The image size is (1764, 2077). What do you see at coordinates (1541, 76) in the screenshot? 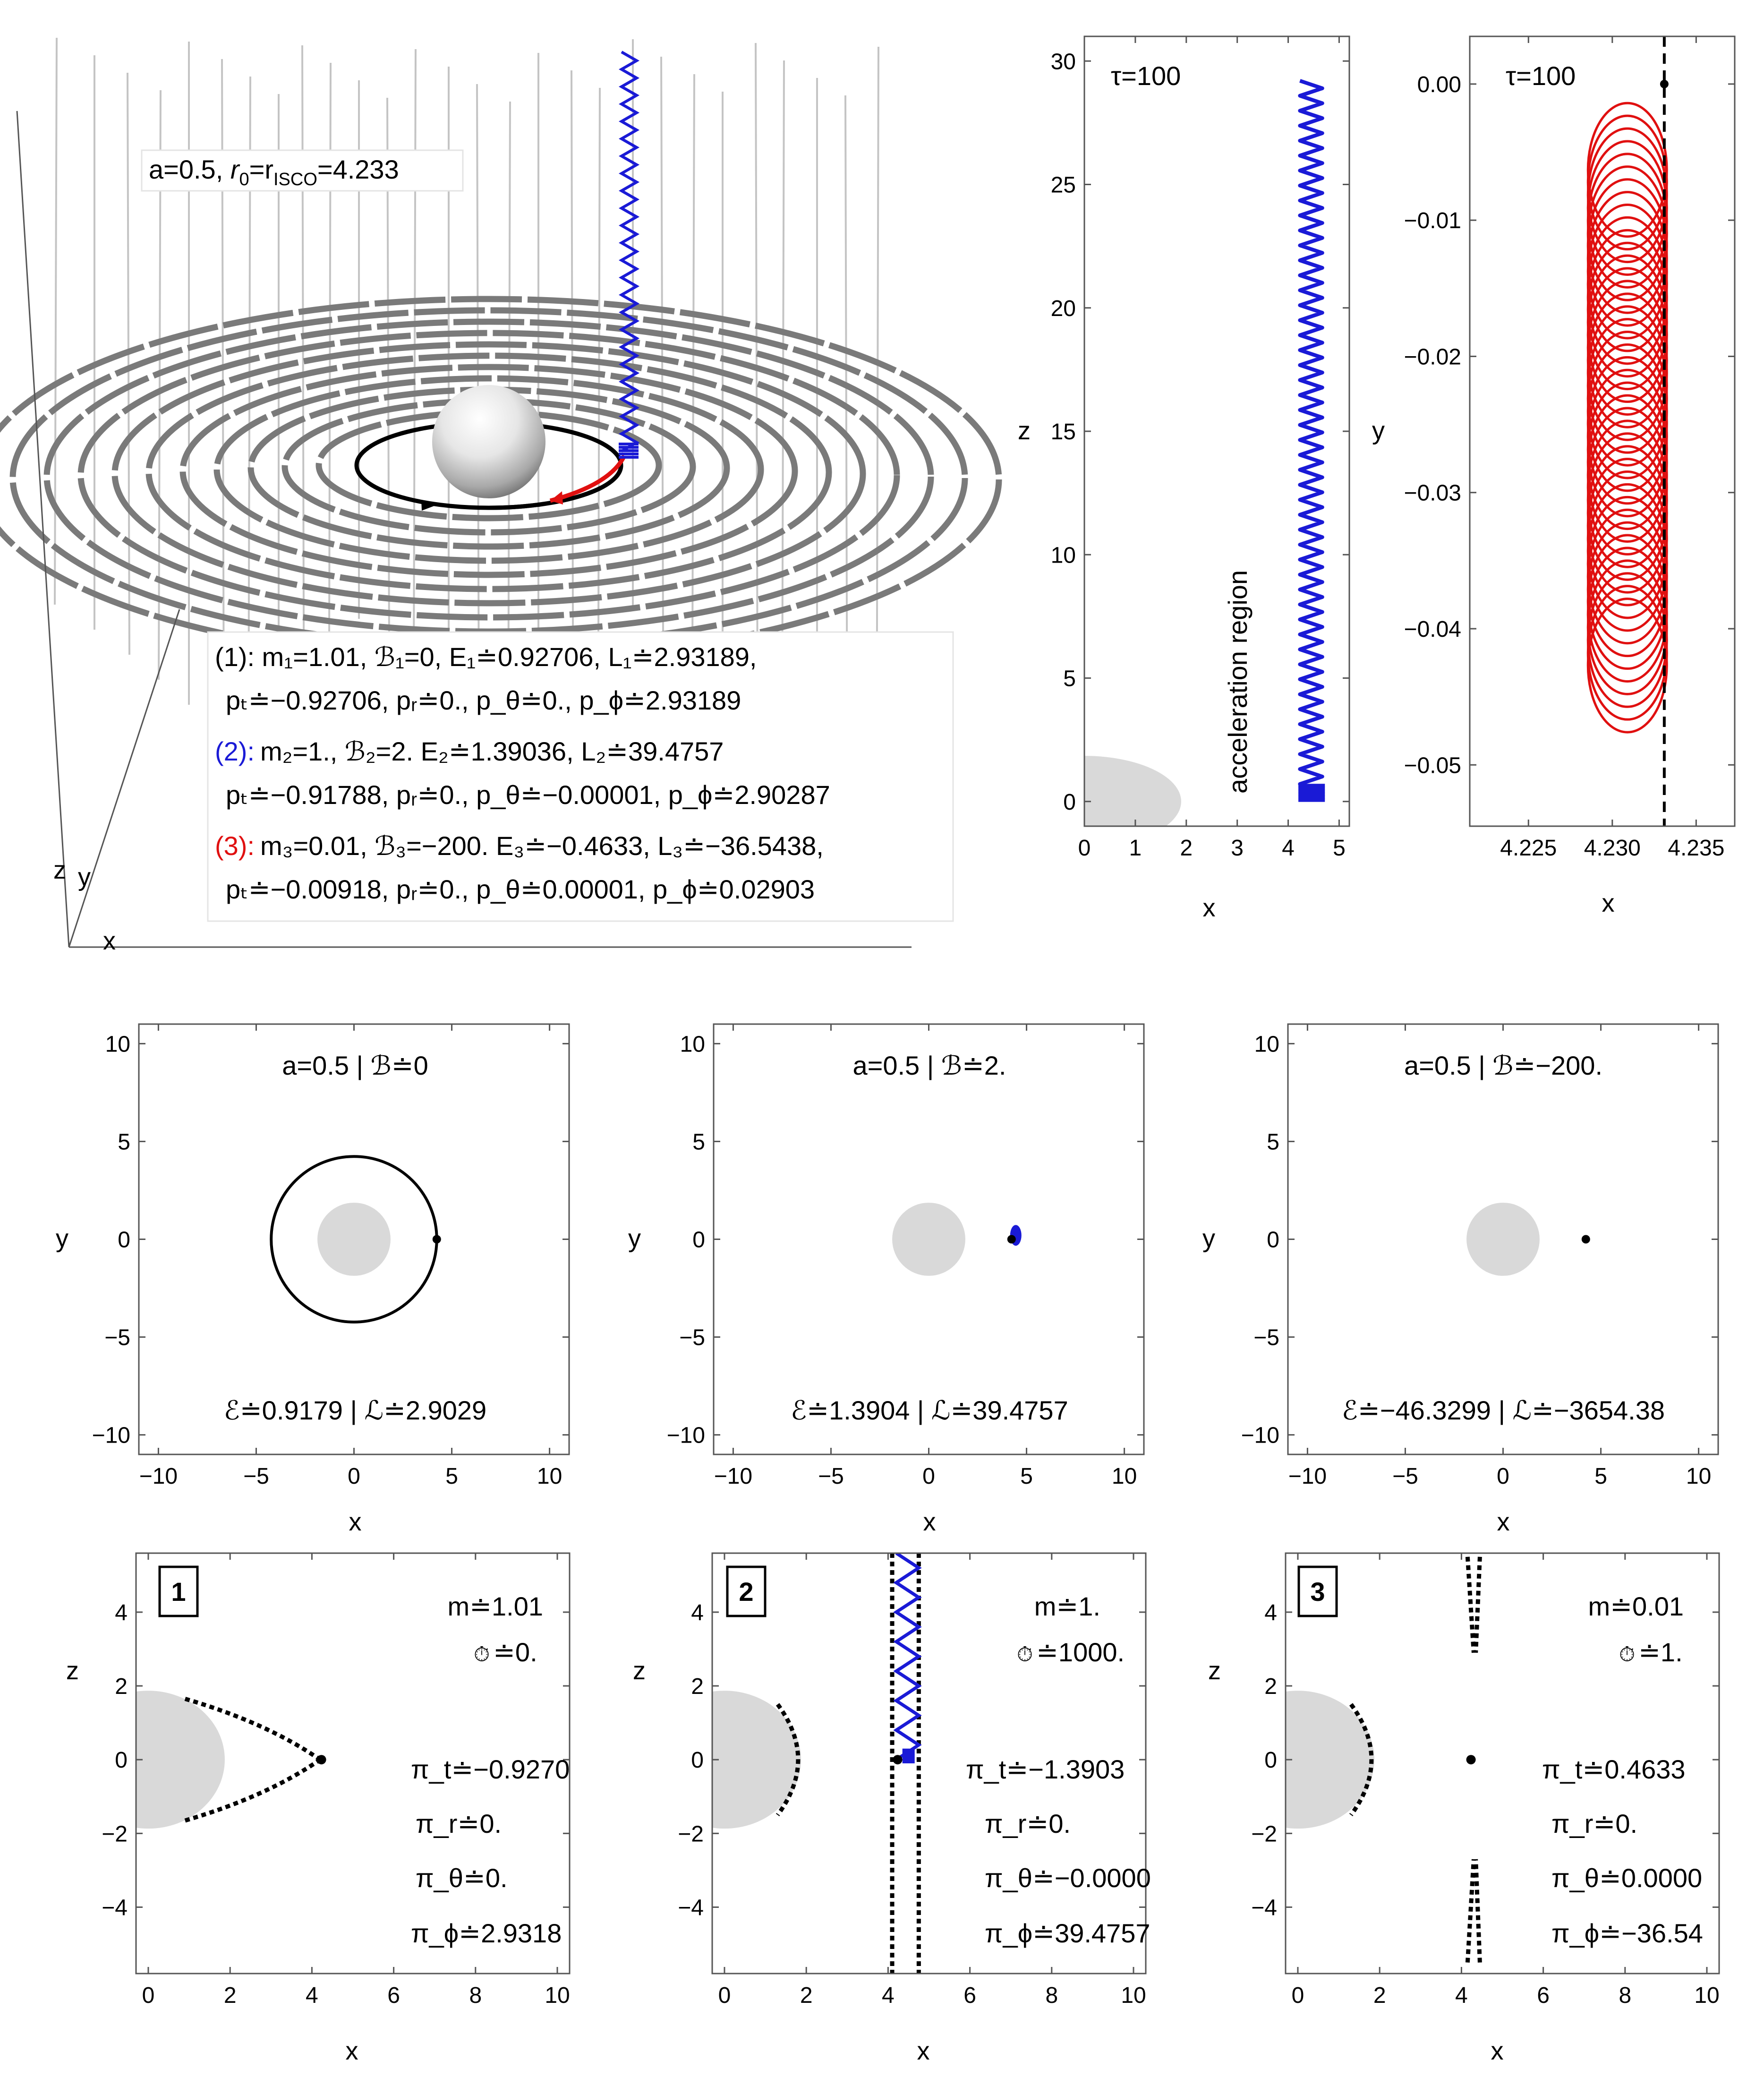
I see `panel-title: τ=100` at bounding box center [1541, 76].